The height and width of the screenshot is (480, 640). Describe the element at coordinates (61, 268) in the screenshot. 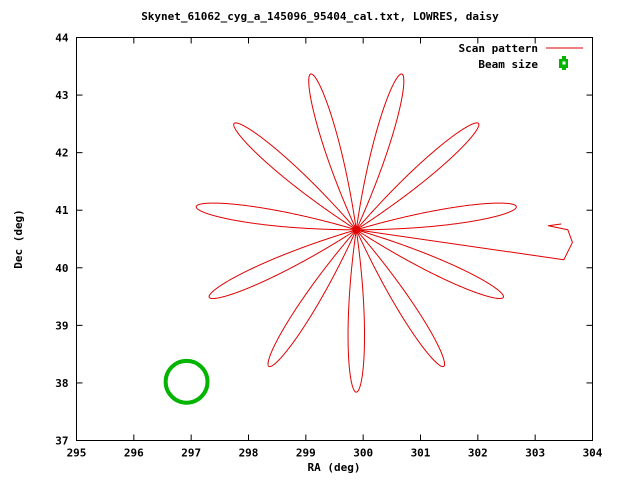

I see `y-tick-label: 40` at that location.